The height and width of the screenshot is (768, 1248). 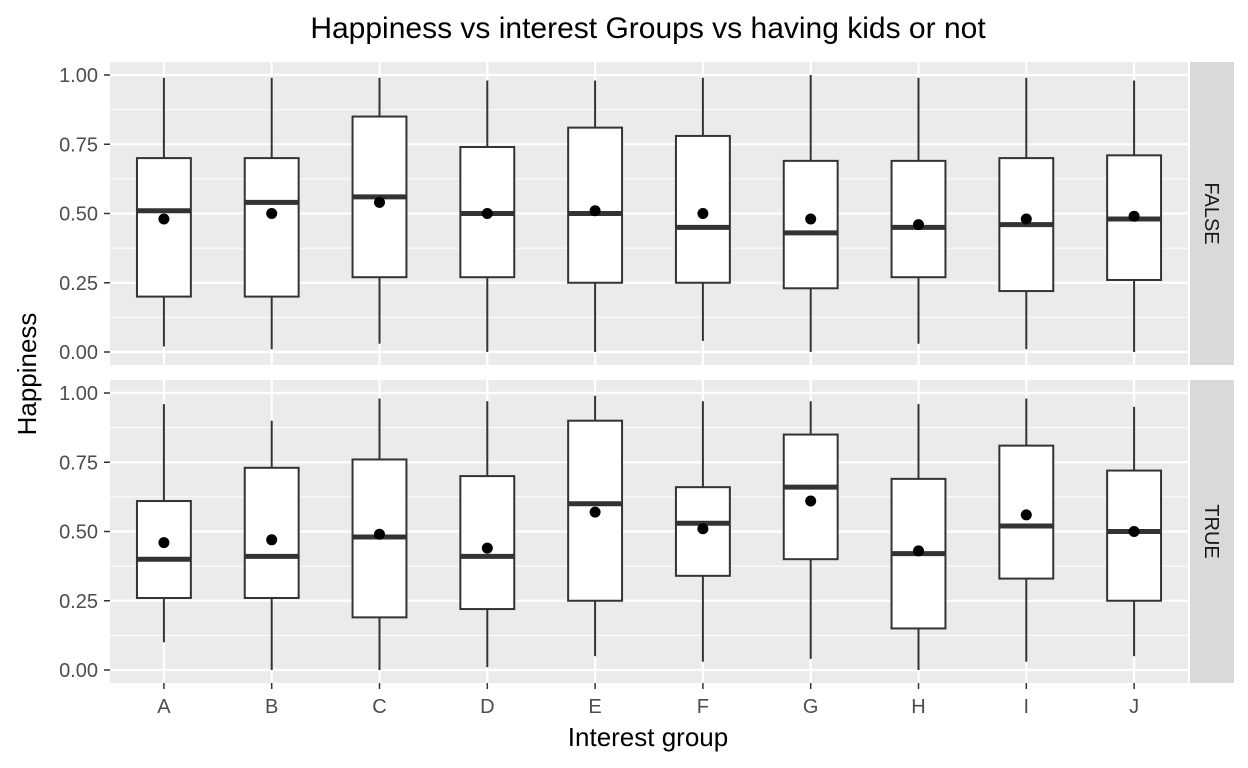 I want to click on facet-strip-label: FALSE, so click(x=1211, y=213).